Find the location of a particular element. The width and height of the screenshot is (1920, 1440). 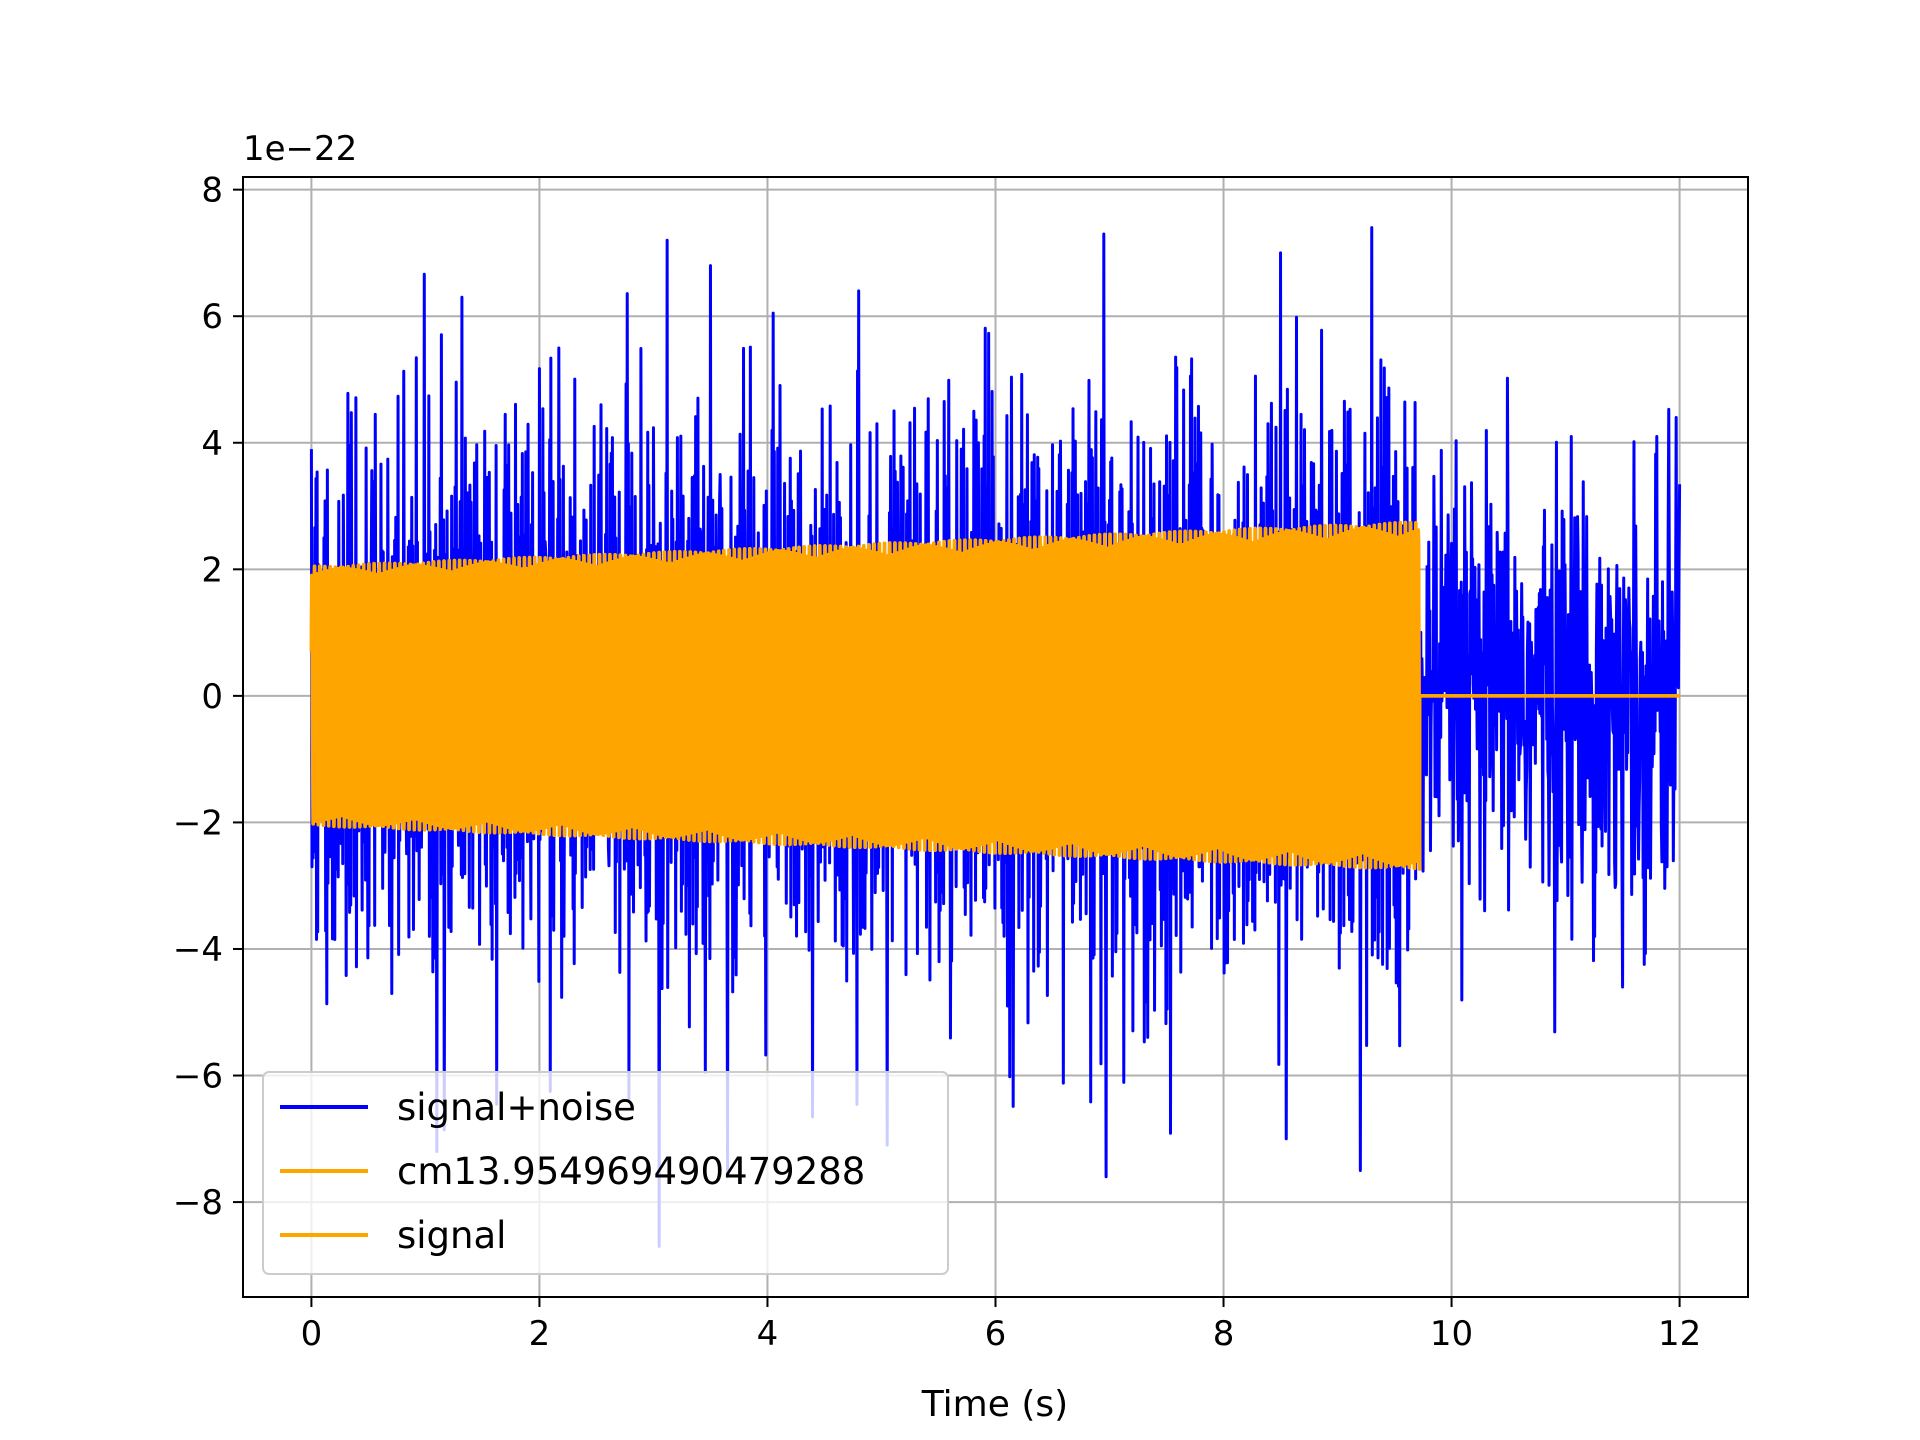

x-tick-label: 2 is located at coordinates (540, 1334).